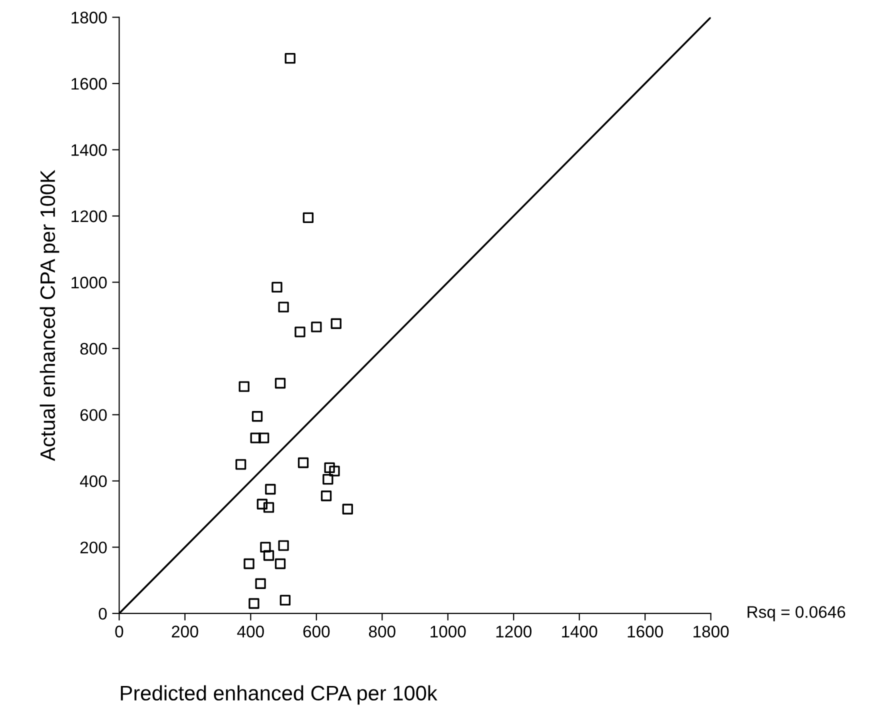 This screenshot has width=883, height=720. I want to click on x-tick-label: 0, so click(119, 632).